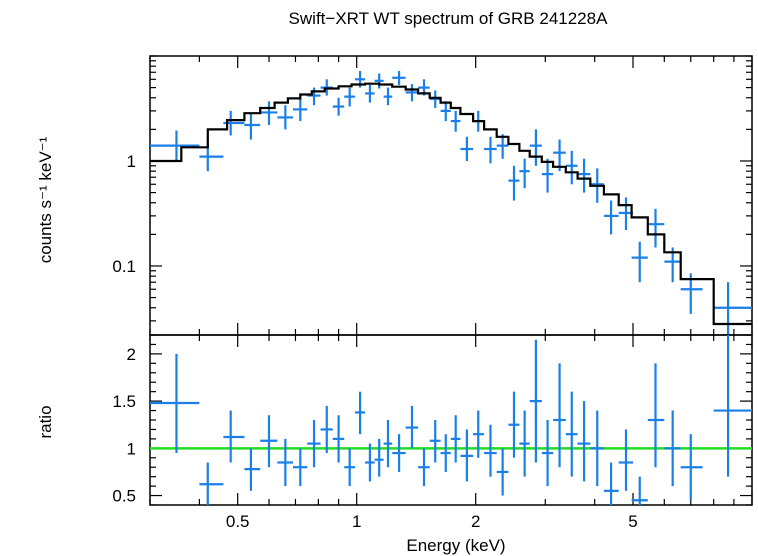 Image resolution: width=758 pixels, height=556 pixels. What do you see at coordinates (124, 496) in the screenshot?
I see `y-tick-label: 0.5` at bounding box center [124, 496].